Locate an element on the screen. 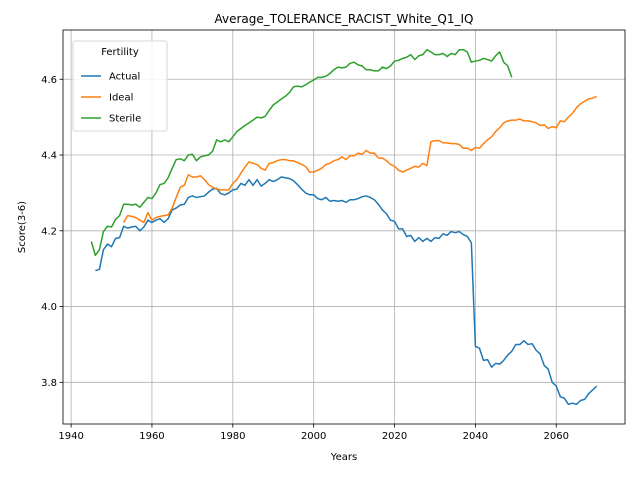 This screenshot has width=640, height=480. x-tick-label: 1940 is located at coordinates (70, 436).